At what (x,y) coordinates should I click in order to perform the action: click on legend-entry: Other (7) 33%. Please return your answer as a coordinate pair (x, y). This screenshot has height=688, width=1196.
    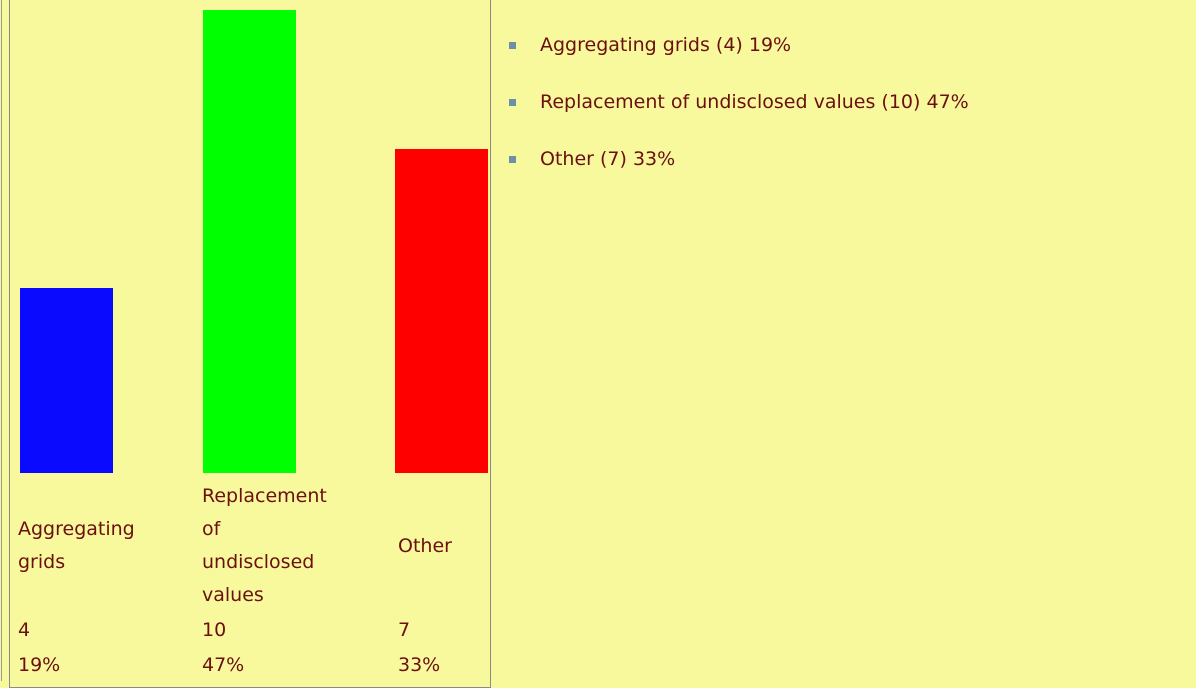
    Looking at the image, I should click on (608, 159).